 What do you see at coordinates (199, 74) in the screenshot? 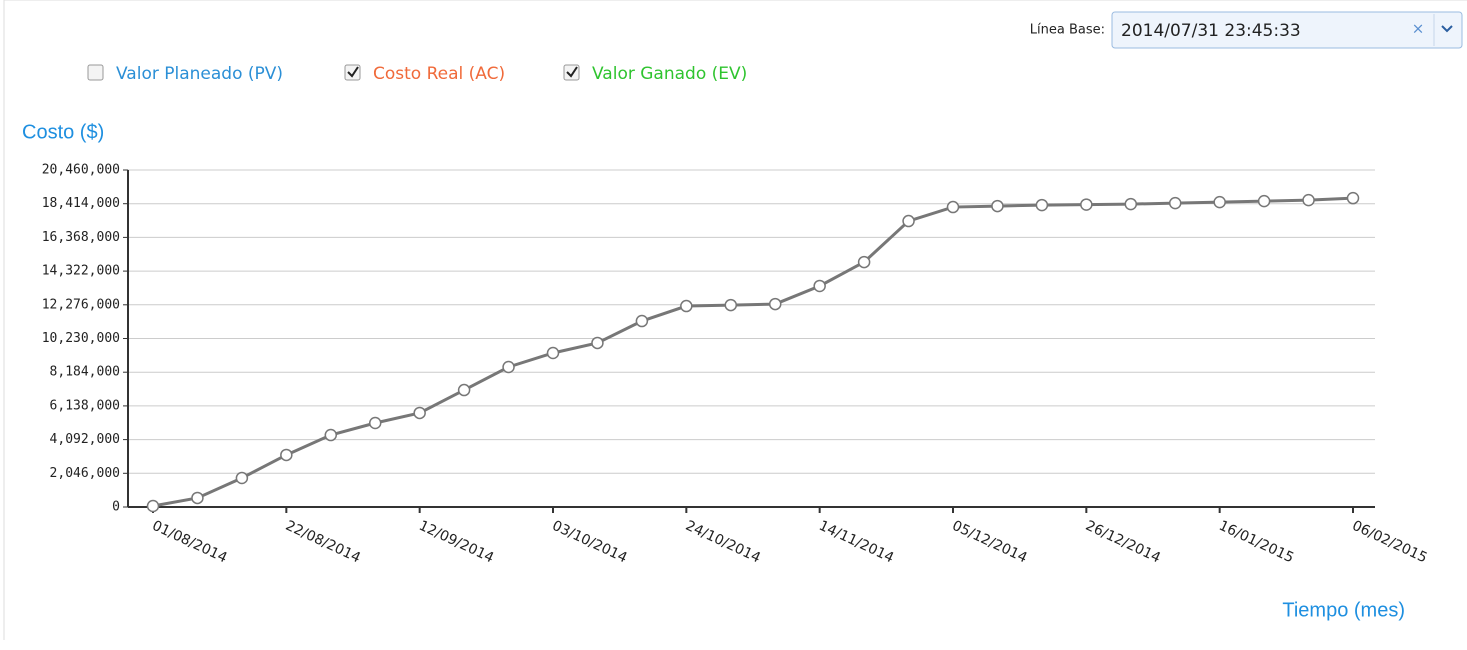
I see `legend-label: Valor Planeado (PV)` at bounding box center [199, 74].